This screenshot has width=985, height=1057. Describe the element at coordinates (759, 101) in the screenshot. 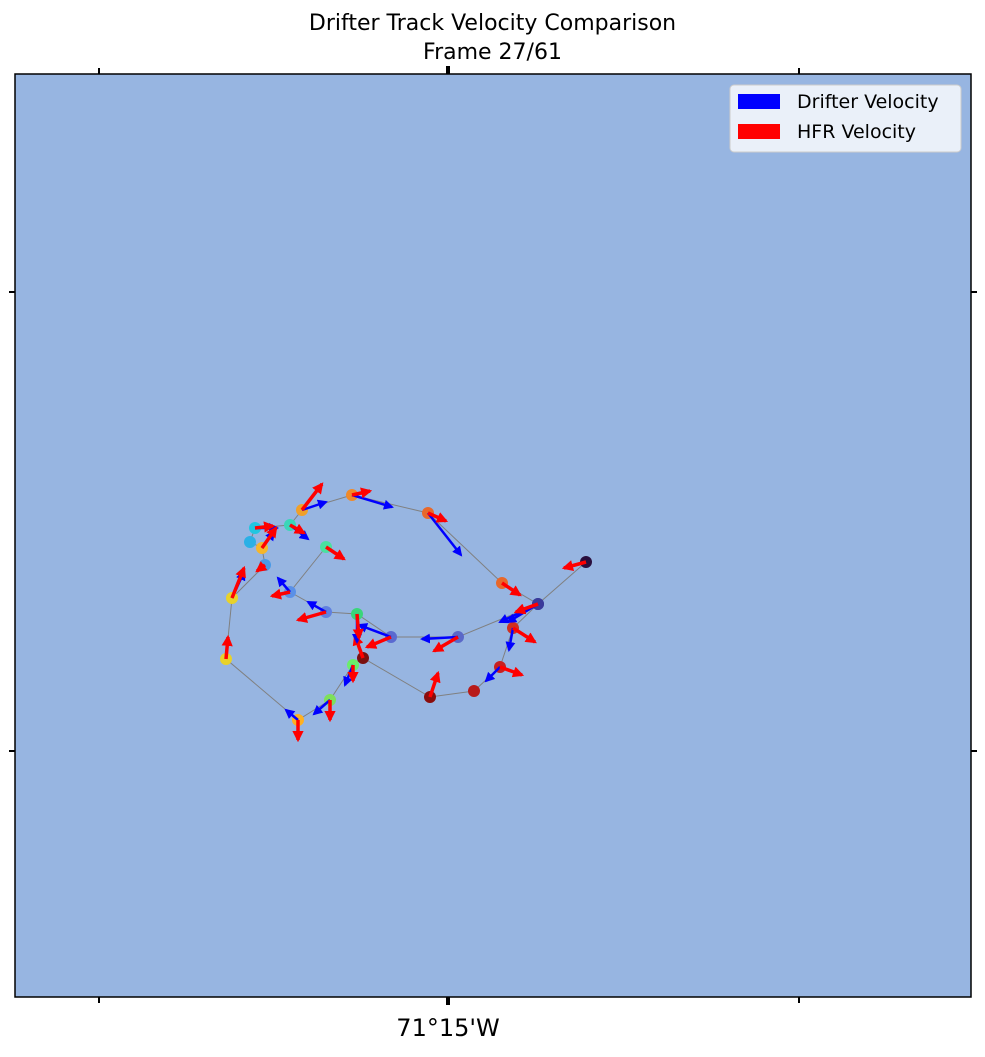

I see `legend-swatch-drifter` at that location.